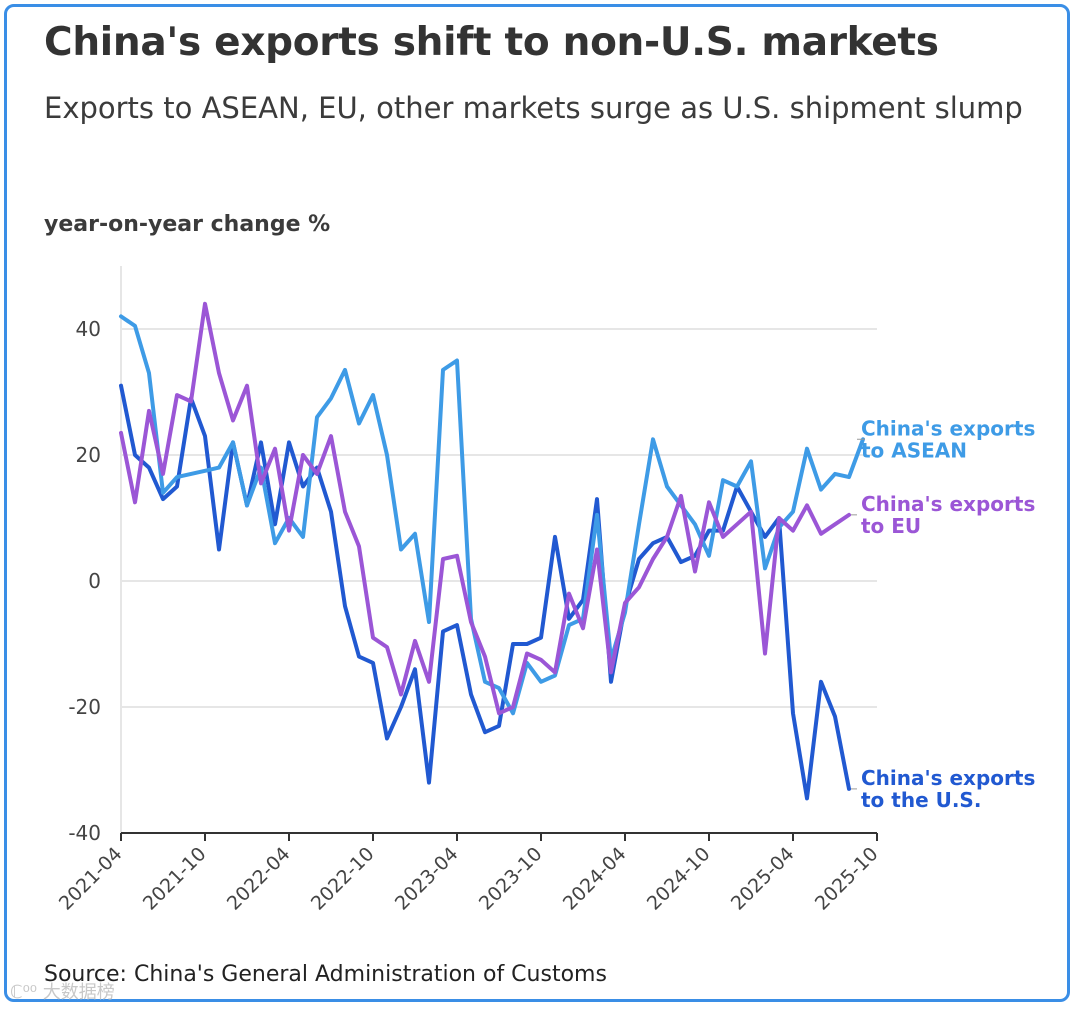 This screenshot has height=1011, width=1080. What do you see at coordinates (891, 526) in the screenshot?
I see `series-label-line: to EU` at bounding box center [891, 526].